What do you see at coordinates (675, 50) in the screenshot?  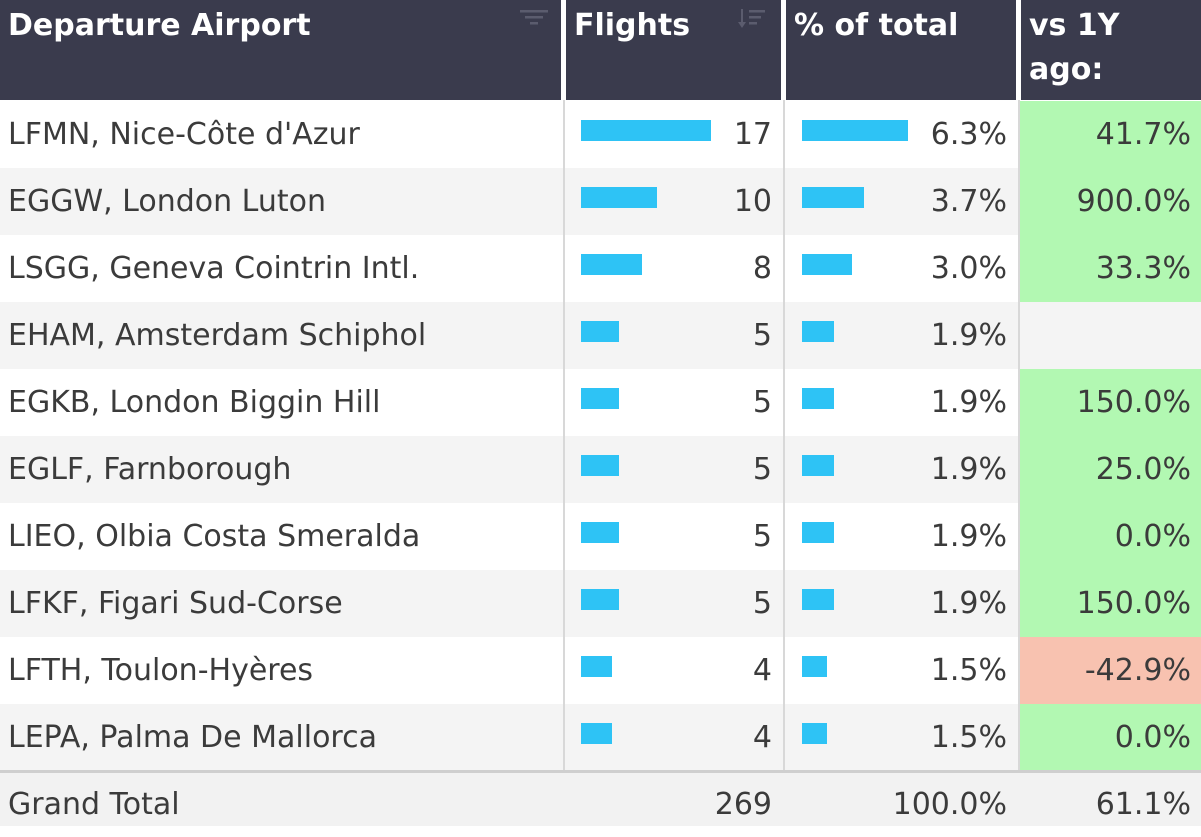 I see `header-flights: Flights` at bounding box center [675, 50].